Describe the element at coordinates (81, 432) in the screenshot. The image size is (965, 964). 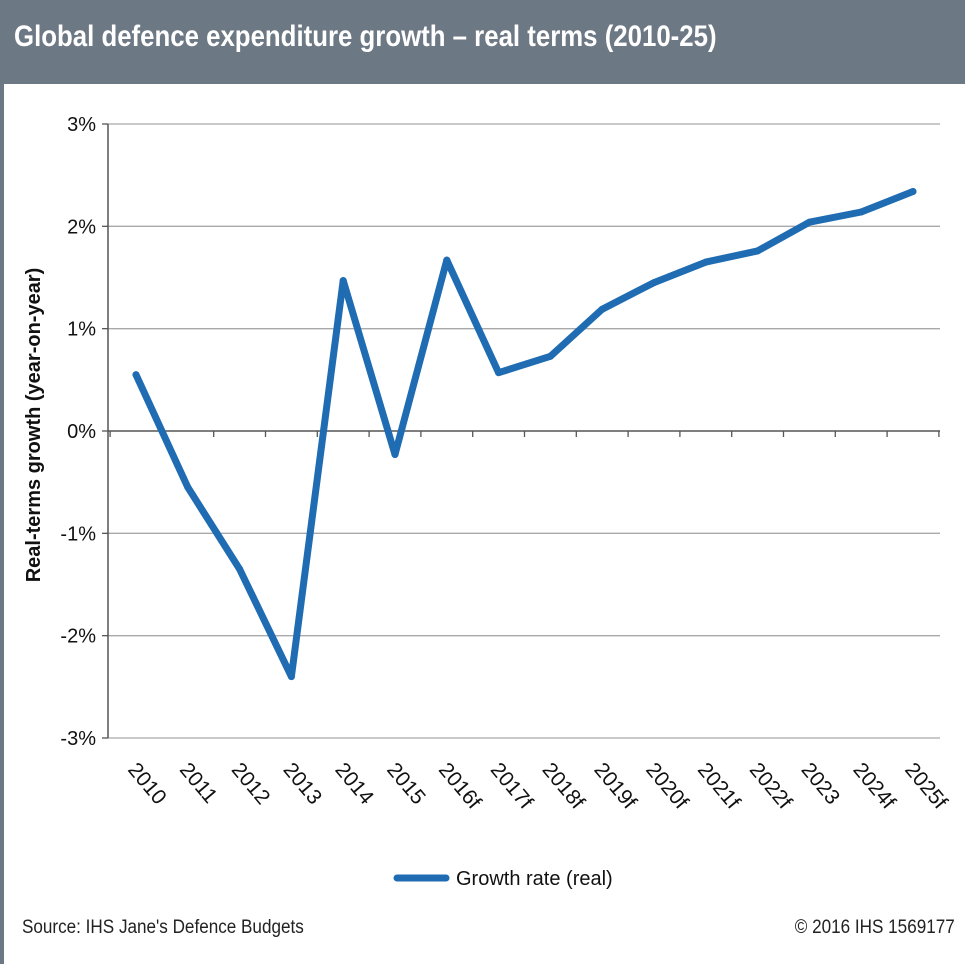
I see `y-tick-label: 0%` at that location.